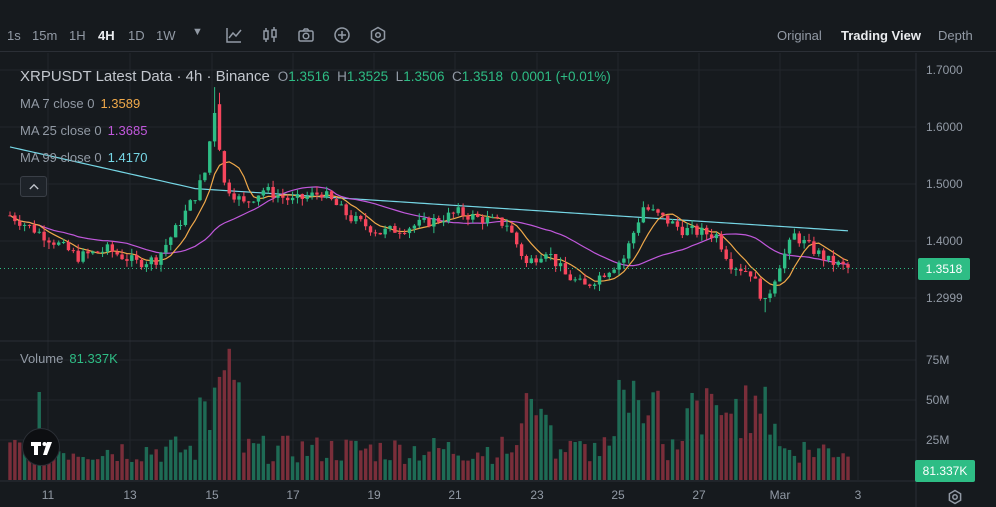 This screenshot has height=507, width=996. What do you see at coordinates (378, 35) in the screenshot?
I see `settings-hex-icon` at bounding box center [378, 35].